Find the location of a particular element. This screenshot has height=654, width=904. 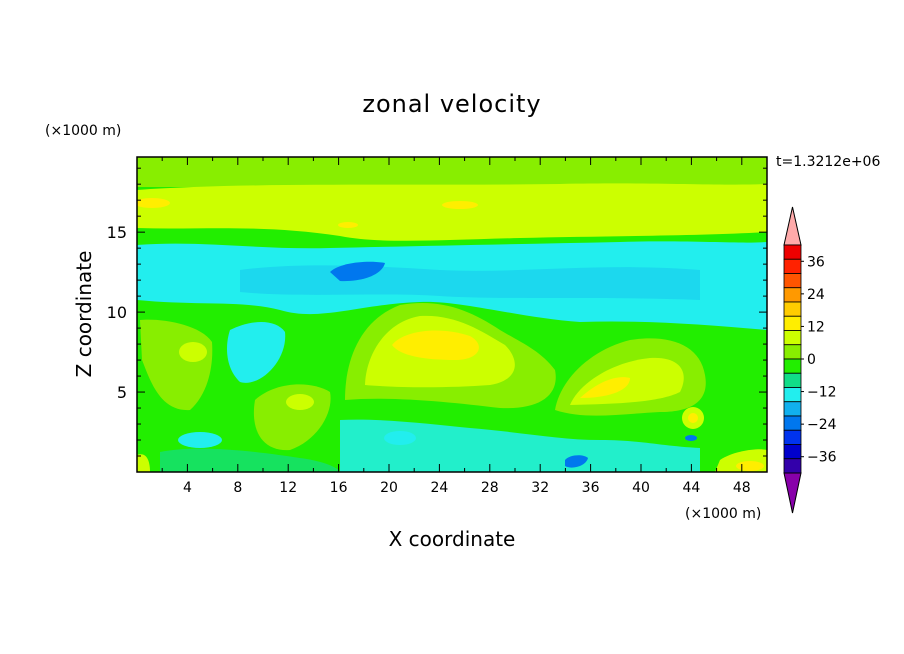

cold-core is located at coordinates (357, 271).